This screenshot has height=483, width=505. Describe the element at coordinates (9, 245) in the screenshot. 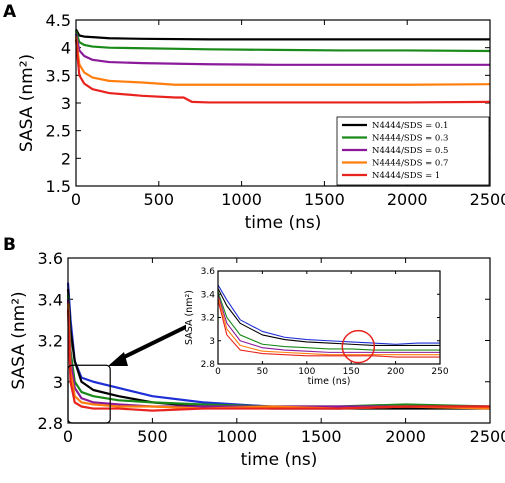

I see `panel-b-label: B` at that location.